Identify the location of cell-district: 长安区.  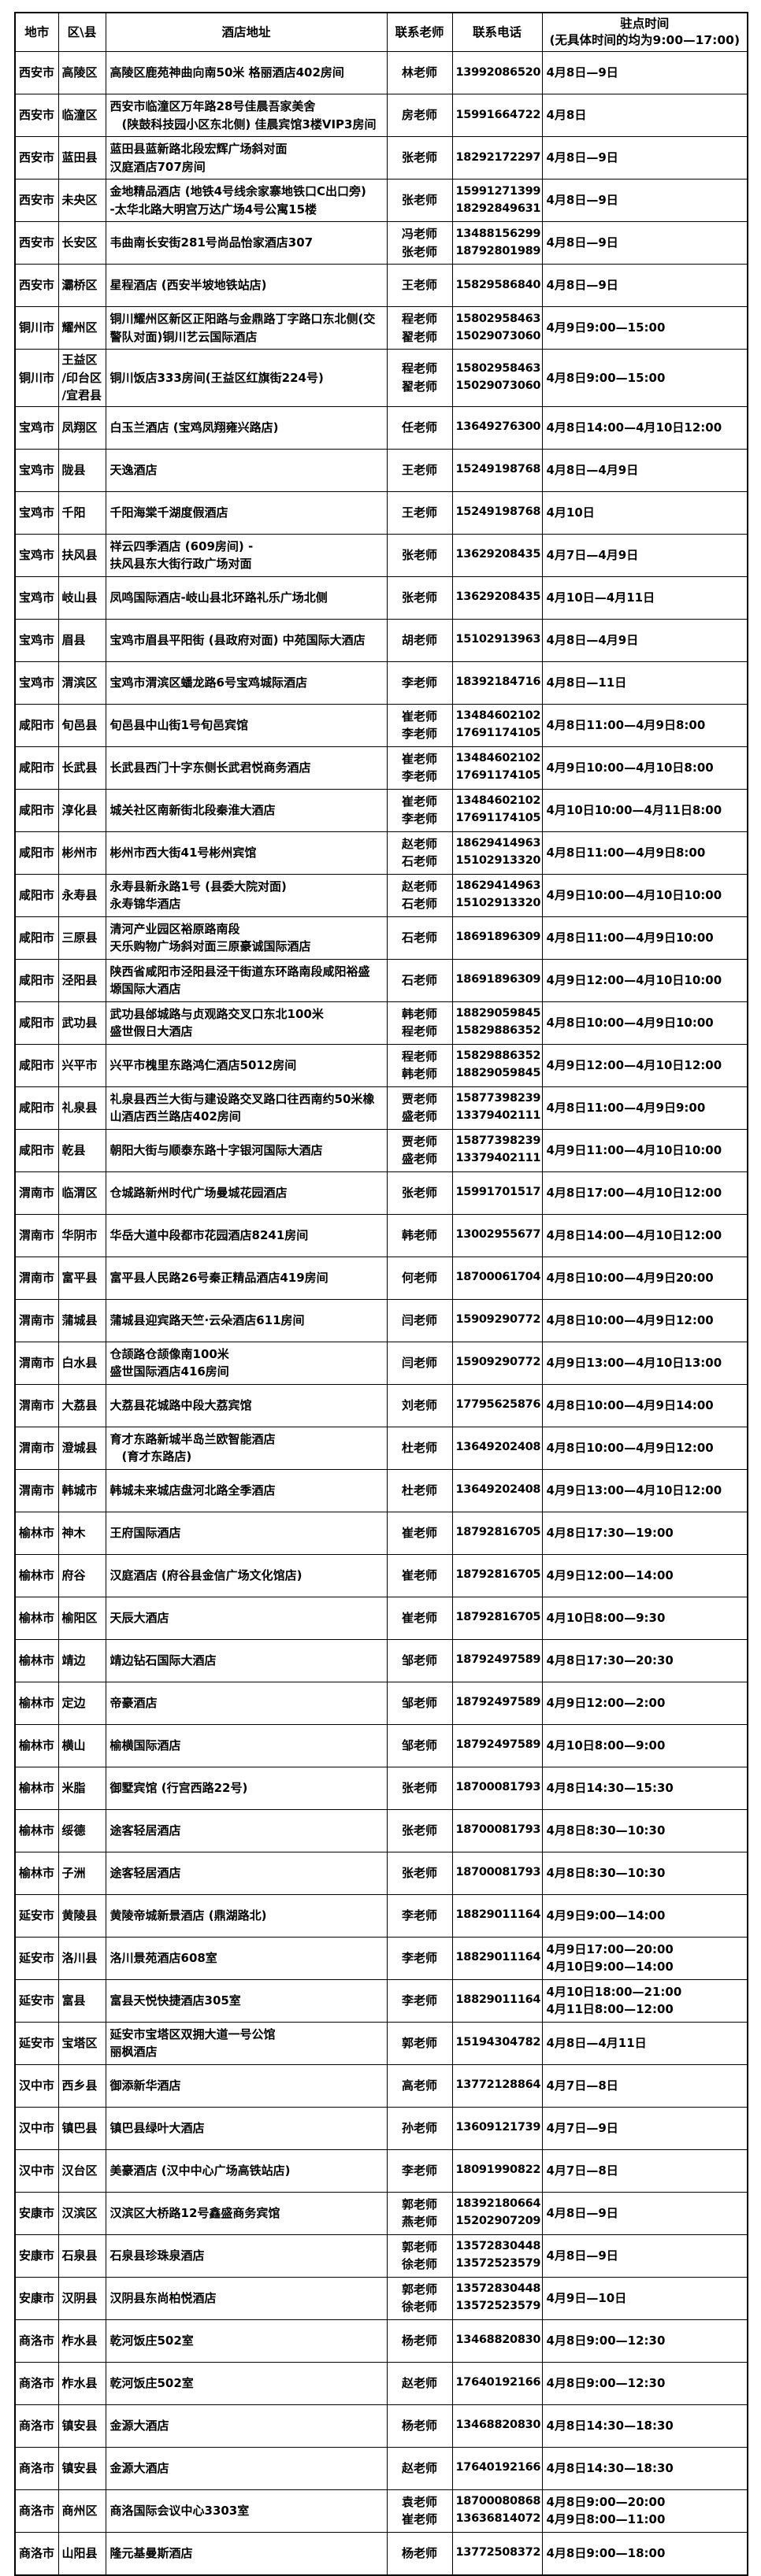
(82, 243).